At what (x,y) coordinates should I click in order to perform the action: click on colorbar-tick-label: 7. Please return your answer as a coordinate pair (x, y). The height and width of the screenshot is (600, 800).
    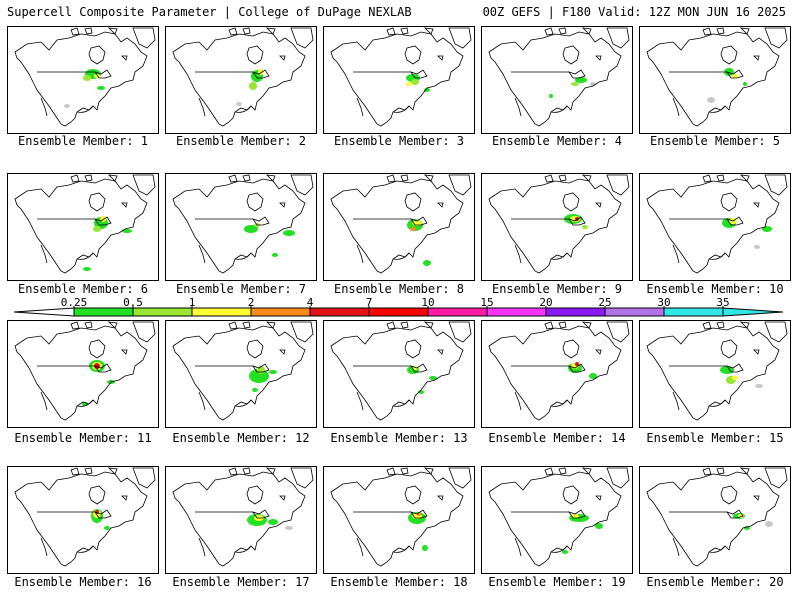
    Looking at the image, I should click on (369, 302).